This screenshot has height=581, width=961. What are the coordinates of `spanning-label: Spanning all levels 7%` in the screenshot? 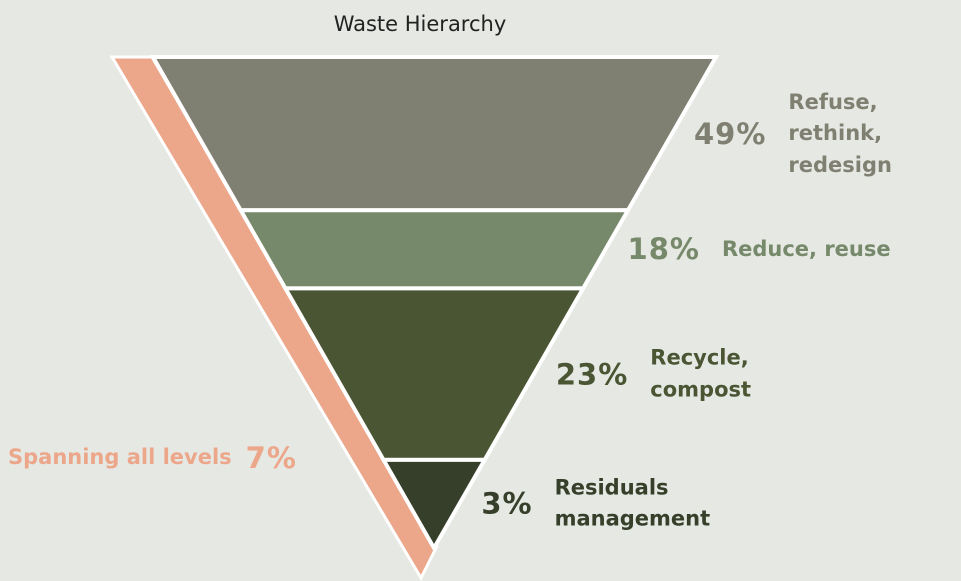 It's located at (152, 458).